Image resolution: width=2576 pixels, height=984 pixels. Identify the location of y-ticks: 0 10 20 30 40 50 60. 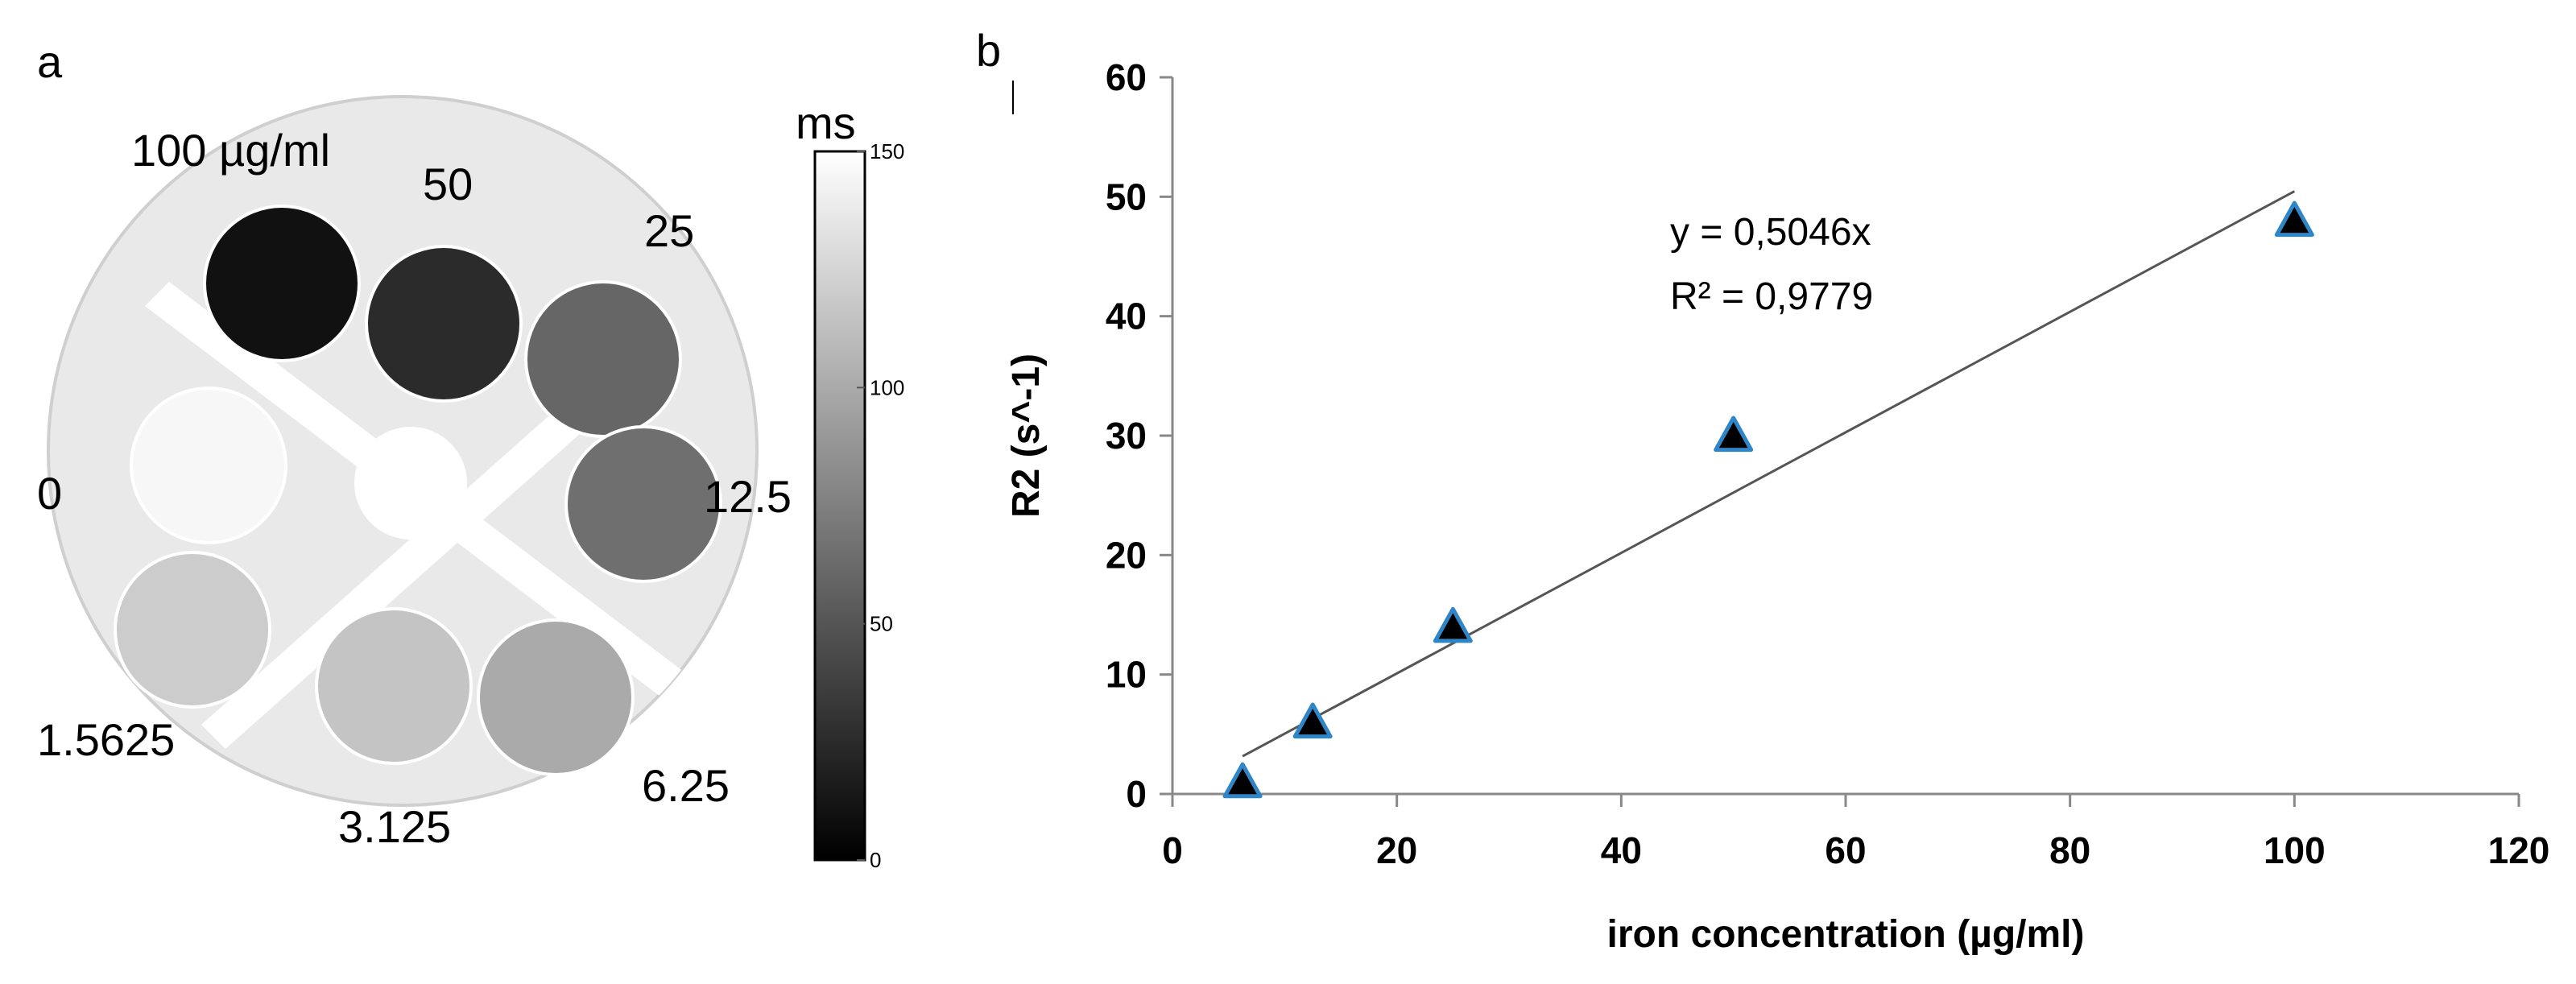
(1139, 436).